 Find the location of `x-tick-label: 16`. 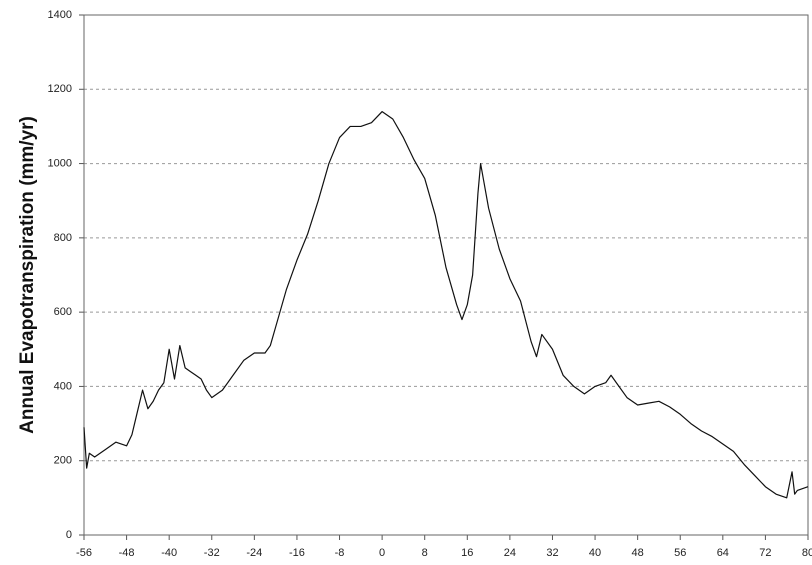

x-tick-label: 16 is located at coordinates (467, 553).